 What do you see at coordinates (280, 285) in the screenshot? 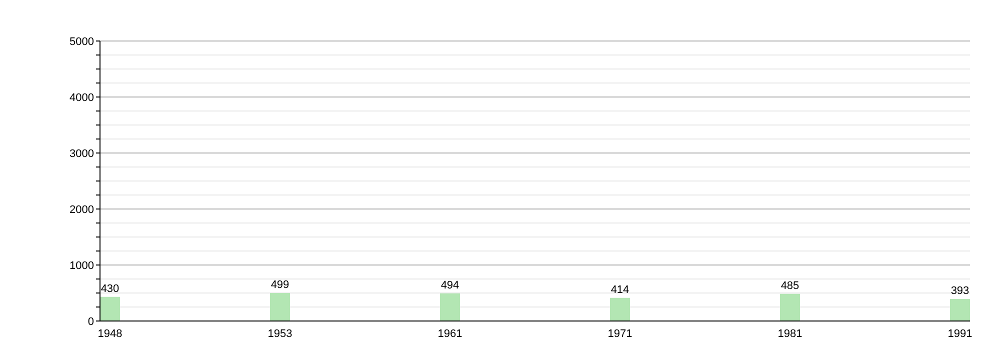
I see `data-label: 499` at bounding box center [280, 285].